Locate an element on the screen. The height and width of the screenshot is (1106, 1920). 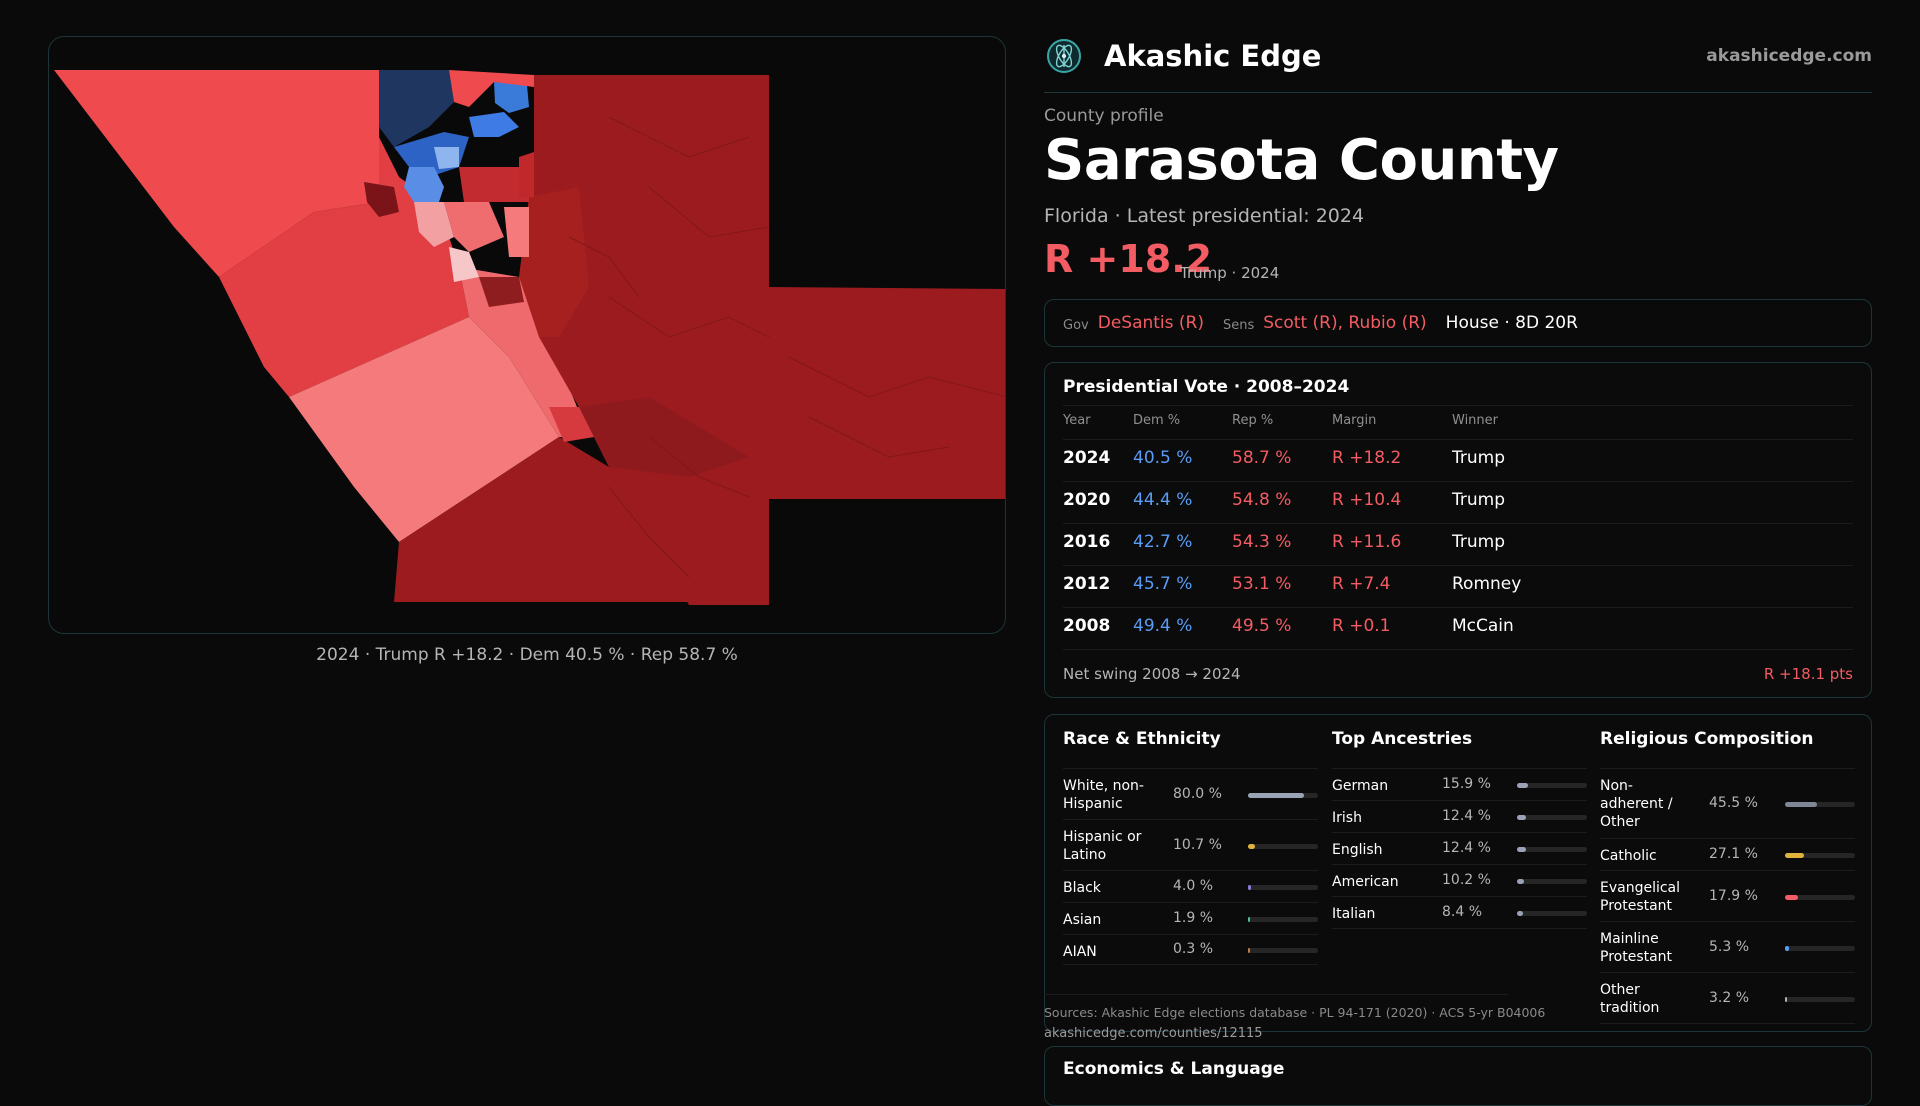
list-item: German 15.9 % is located at coordinates (1459, 785).